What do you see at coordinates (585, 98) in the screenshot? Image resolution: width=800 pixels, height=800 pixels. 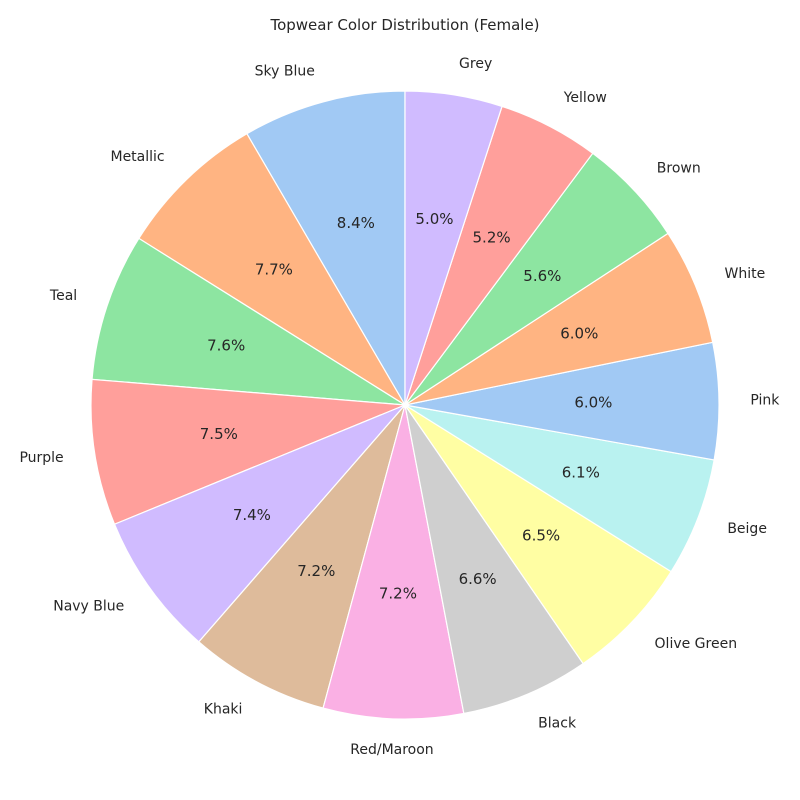 I see `category-label: Yellow` at bounding box center [585, 98].